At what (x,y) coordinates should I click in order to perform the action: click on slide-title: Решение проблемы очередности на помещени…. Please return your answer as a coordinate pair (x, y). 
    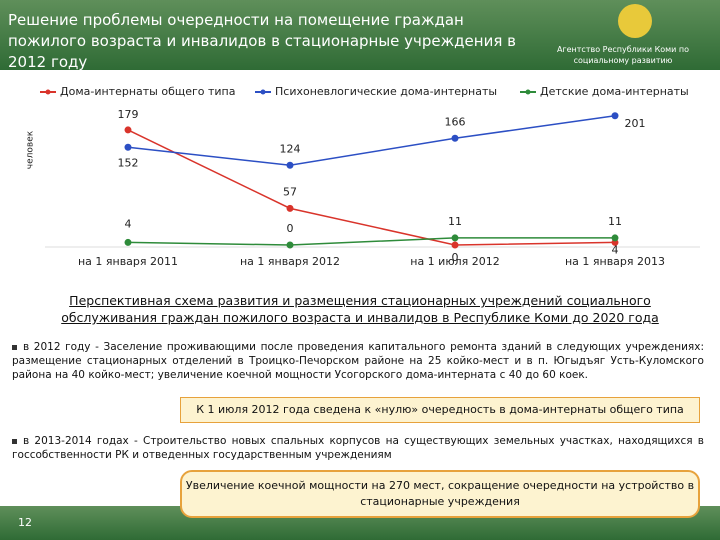
    Looking at the image, I should click on (262, 41).